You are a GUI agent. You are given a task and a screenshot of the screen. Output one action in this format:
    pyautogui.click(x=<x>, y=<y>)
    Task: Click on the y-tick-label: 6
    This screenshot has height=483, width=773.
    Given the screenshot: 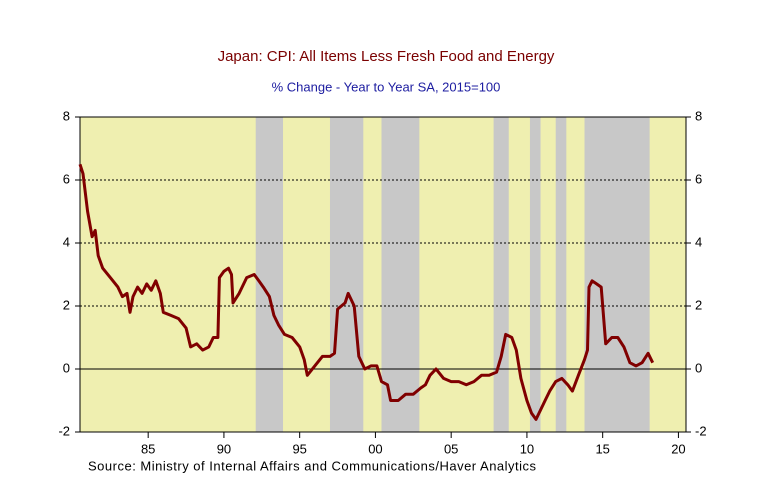 What is the action you would take?
    pyautogui.click(x=66, y=178)
    